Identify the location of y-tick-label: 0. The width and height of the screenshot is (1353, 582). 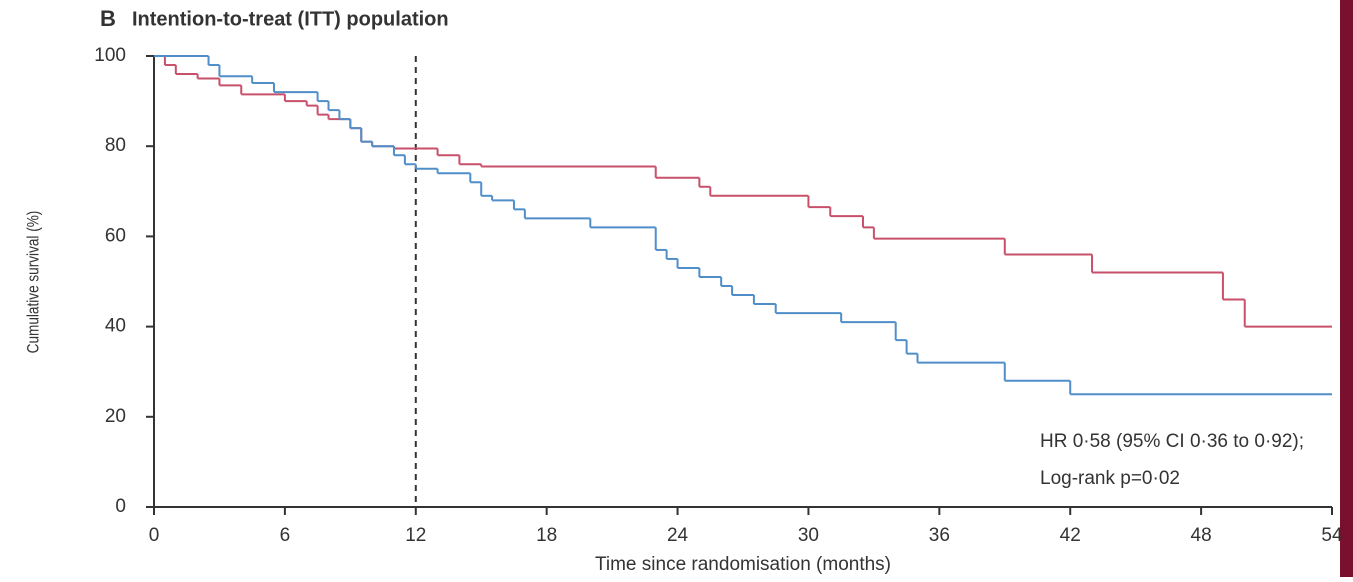
(120, 506).